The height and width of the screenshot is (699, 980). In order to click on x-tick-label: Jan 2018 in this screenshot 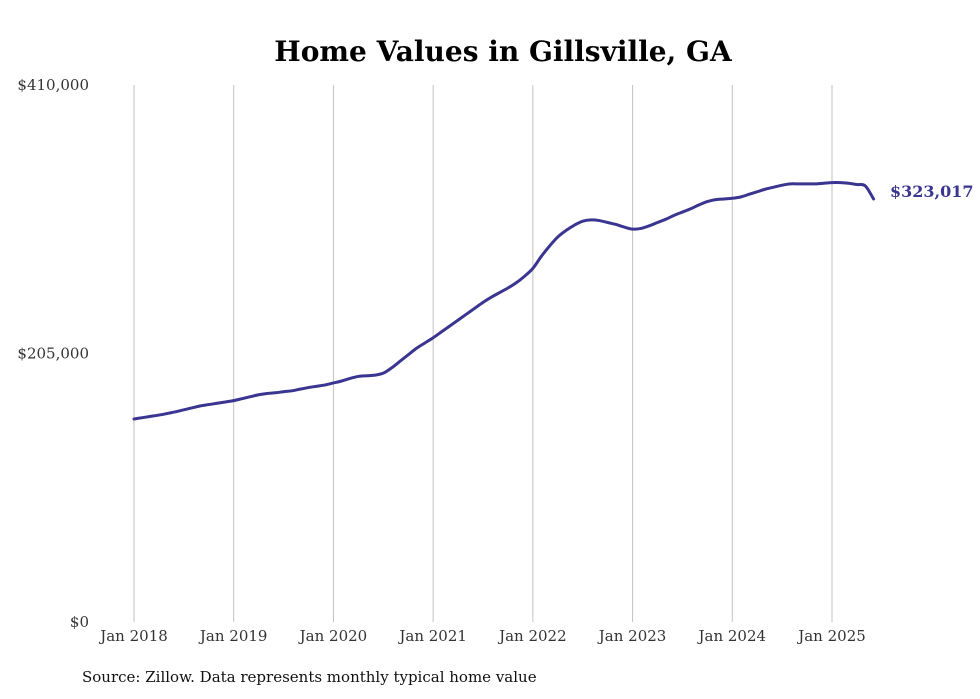, I will do `click(133, 636)`.